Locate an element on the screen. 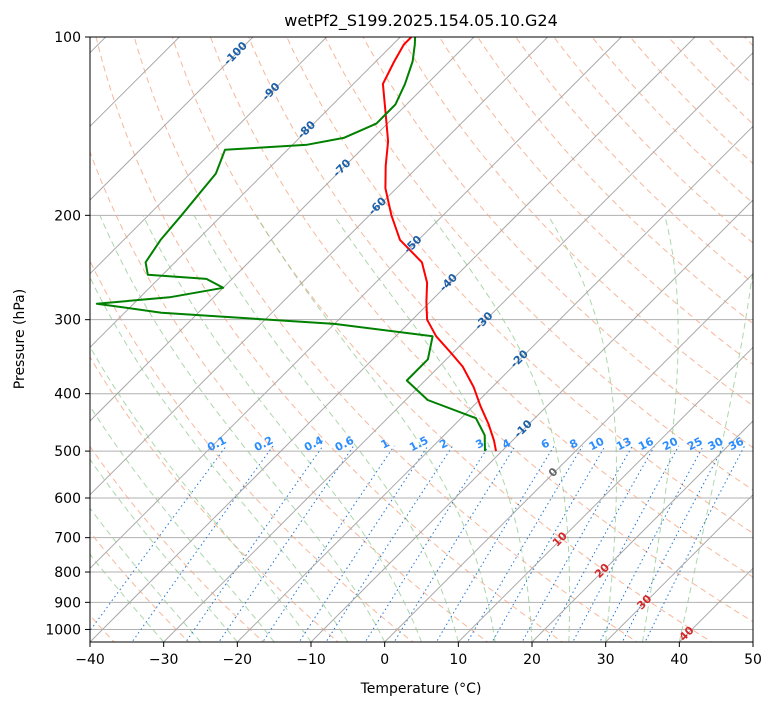 The image size is (775, 713). y-tick-label: 900 is located at coordinates (67, 603).